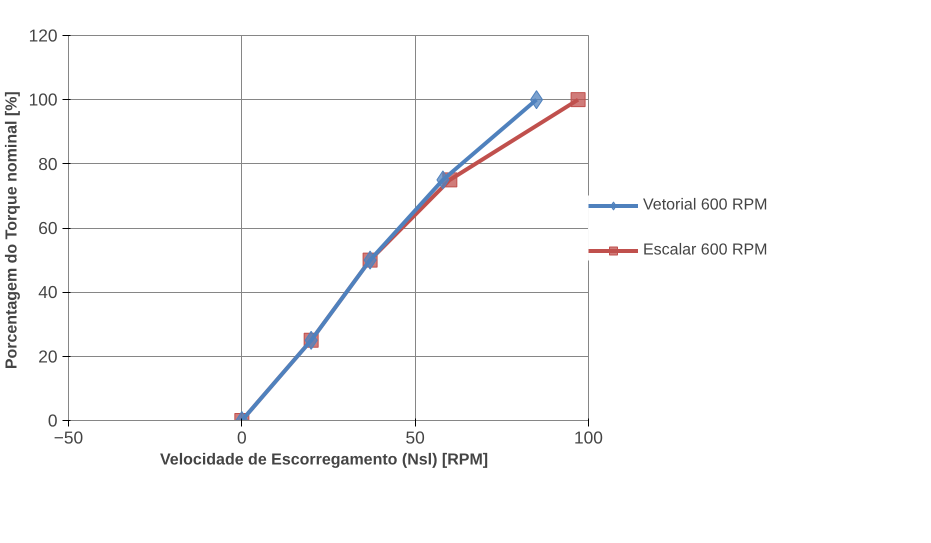 This screenshot has height=543, width=931. What do you see at coordinates (48, 164) in the screenshot?
I see `y-tick-label: 80` at bounding box center [48, 164].